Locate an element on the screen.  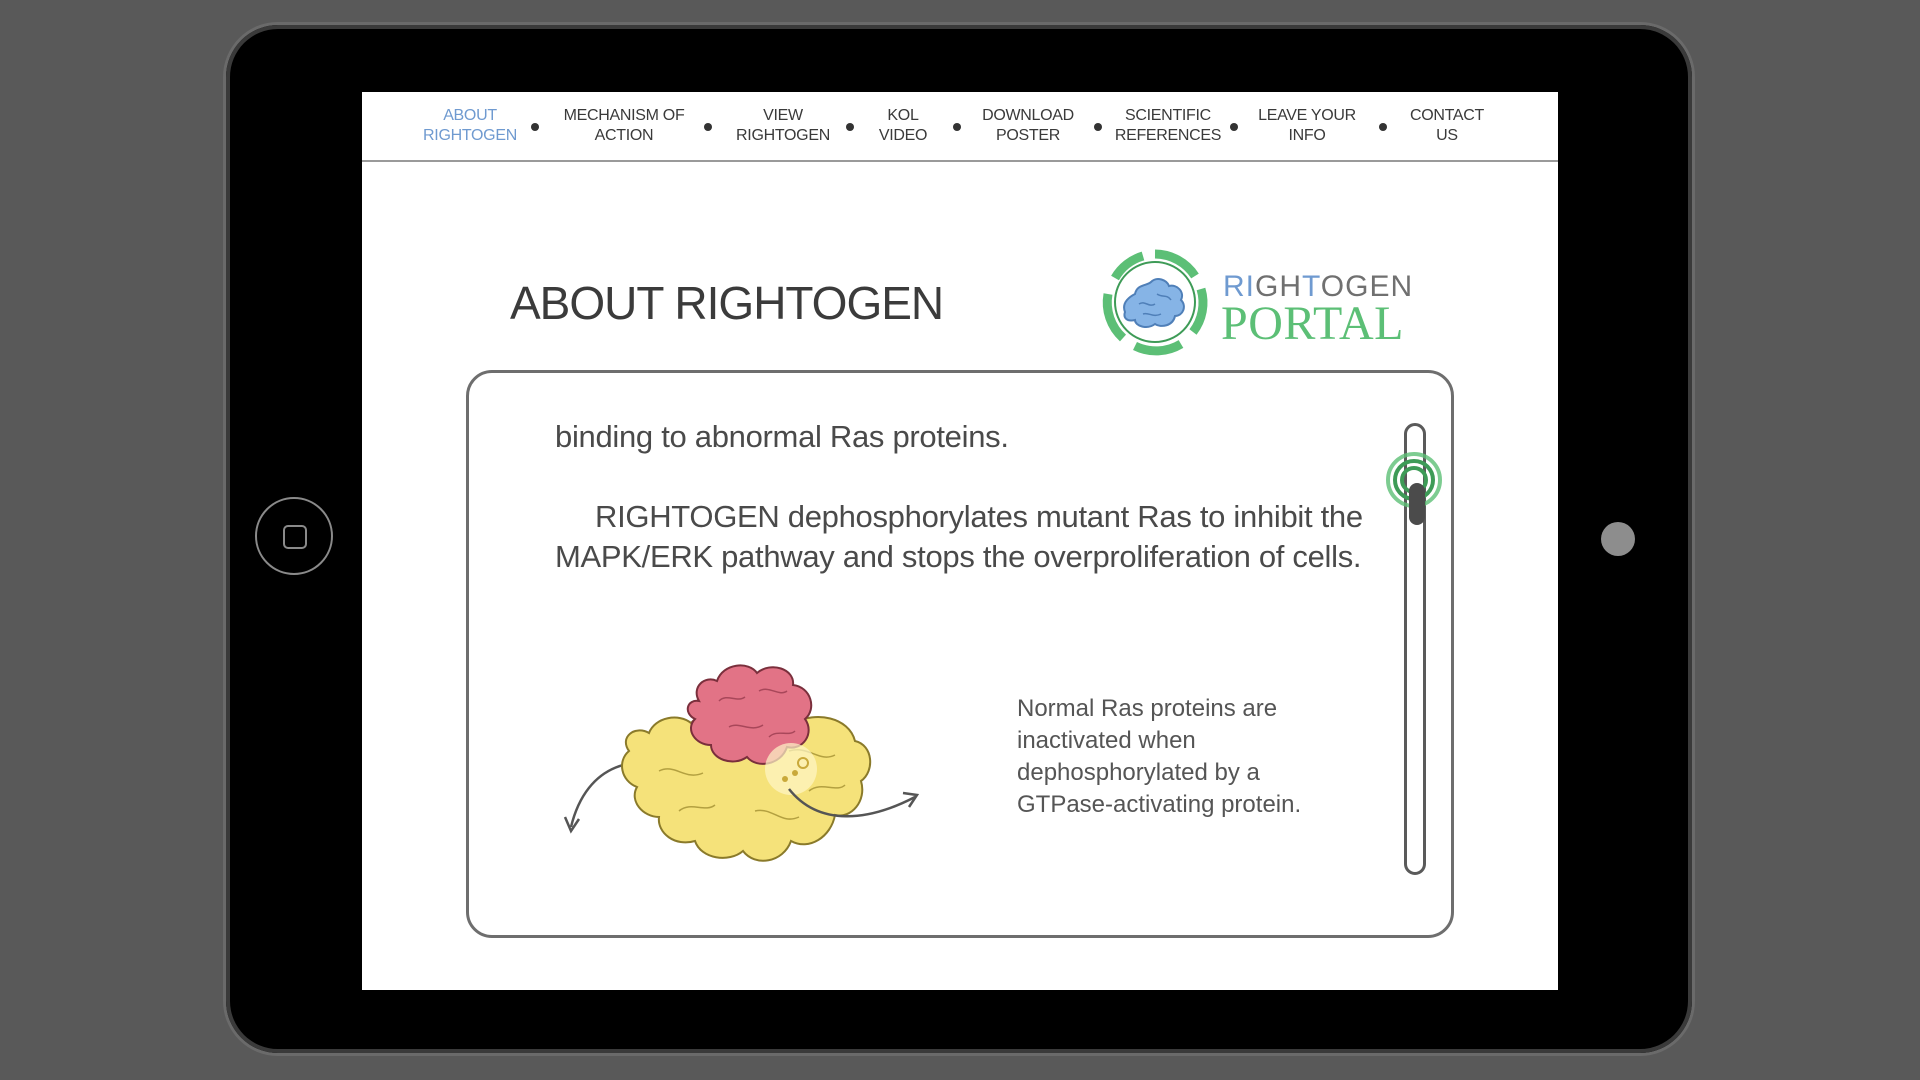
logo-text-rightogen: RIGHTOGEN is located at coordinates (1318, 287).